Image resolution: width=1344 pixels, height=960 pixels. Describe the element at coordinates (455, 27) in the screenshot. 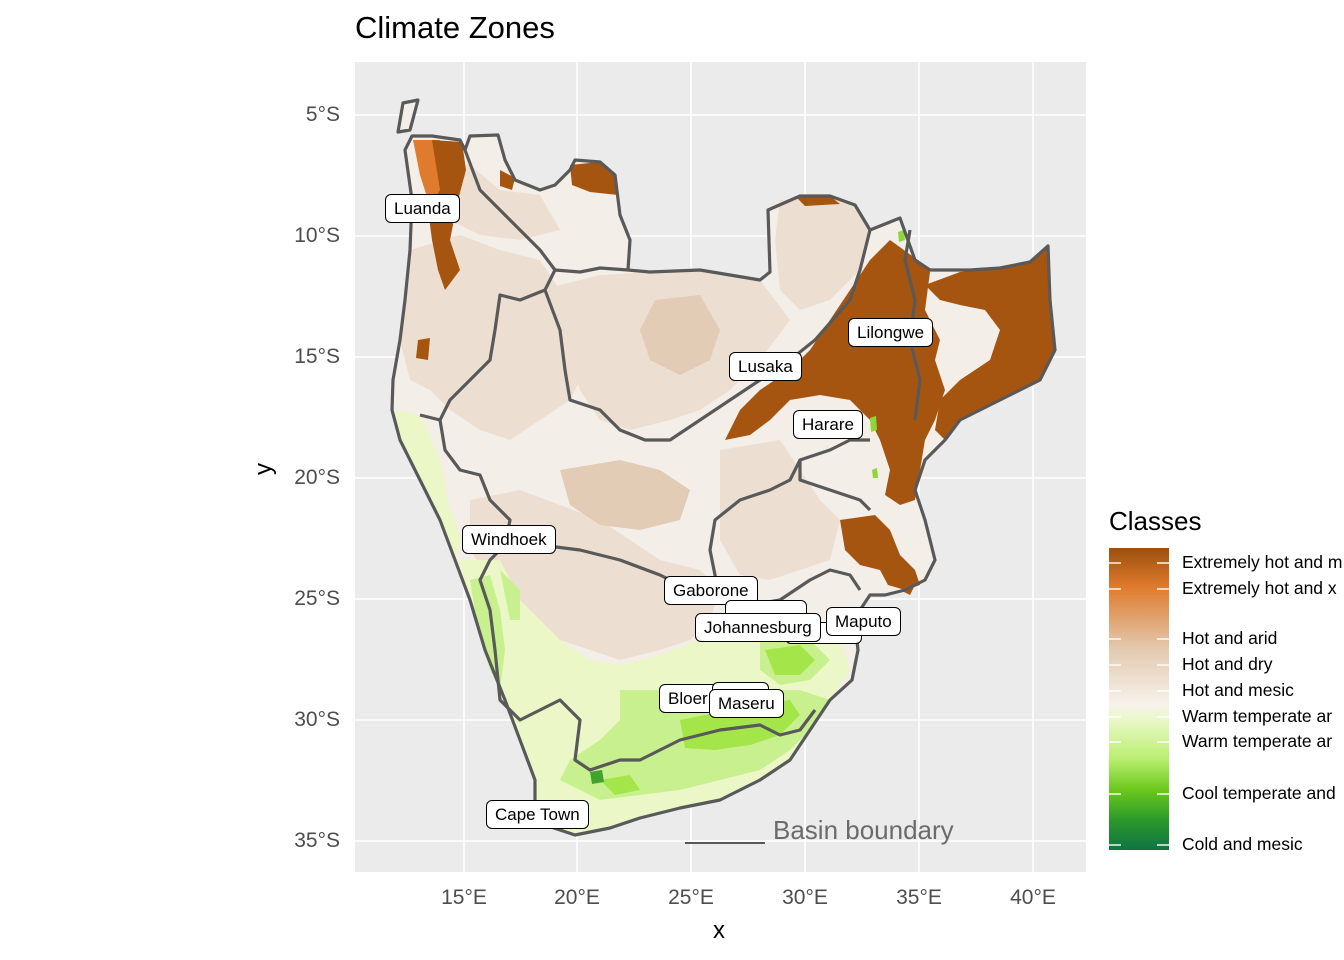

I see `chart-title: Climate Zones` at that location.